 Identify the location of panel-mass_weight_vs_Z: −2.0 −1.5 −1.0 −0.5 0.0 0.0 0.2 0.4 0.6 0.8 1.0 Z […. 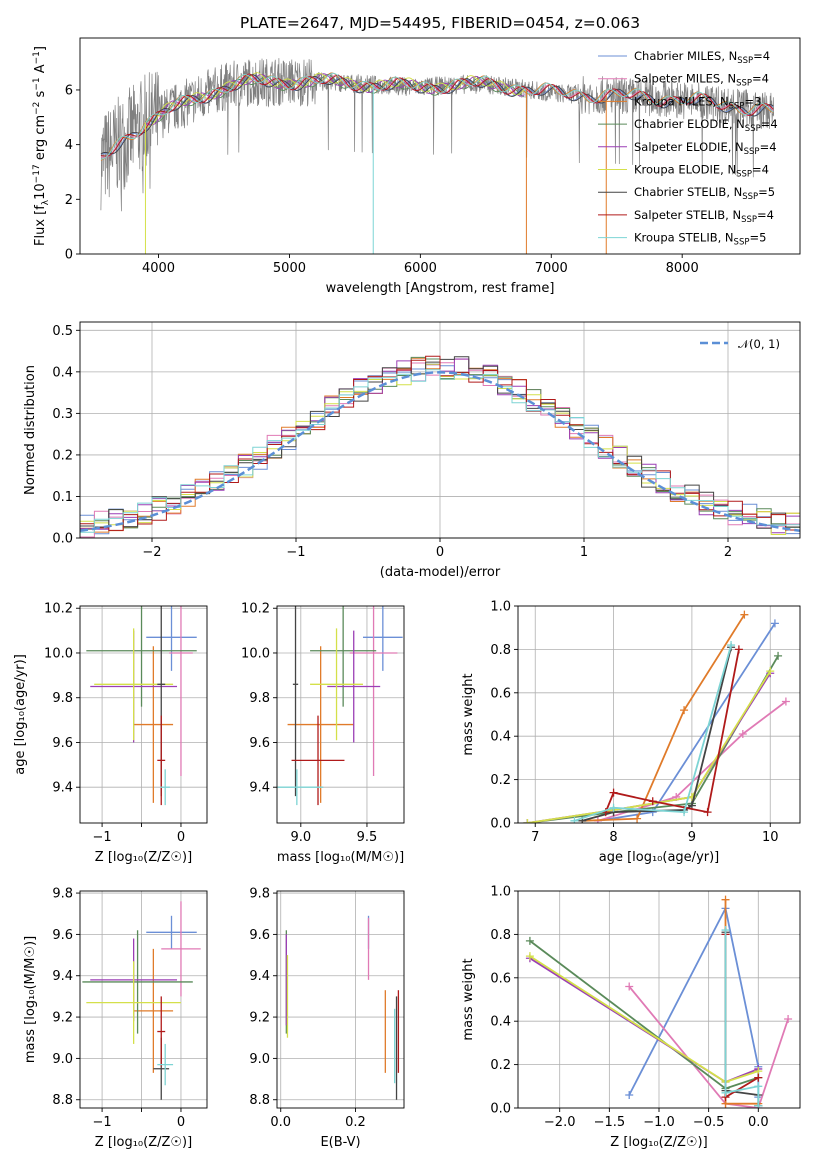
(631, 1017).